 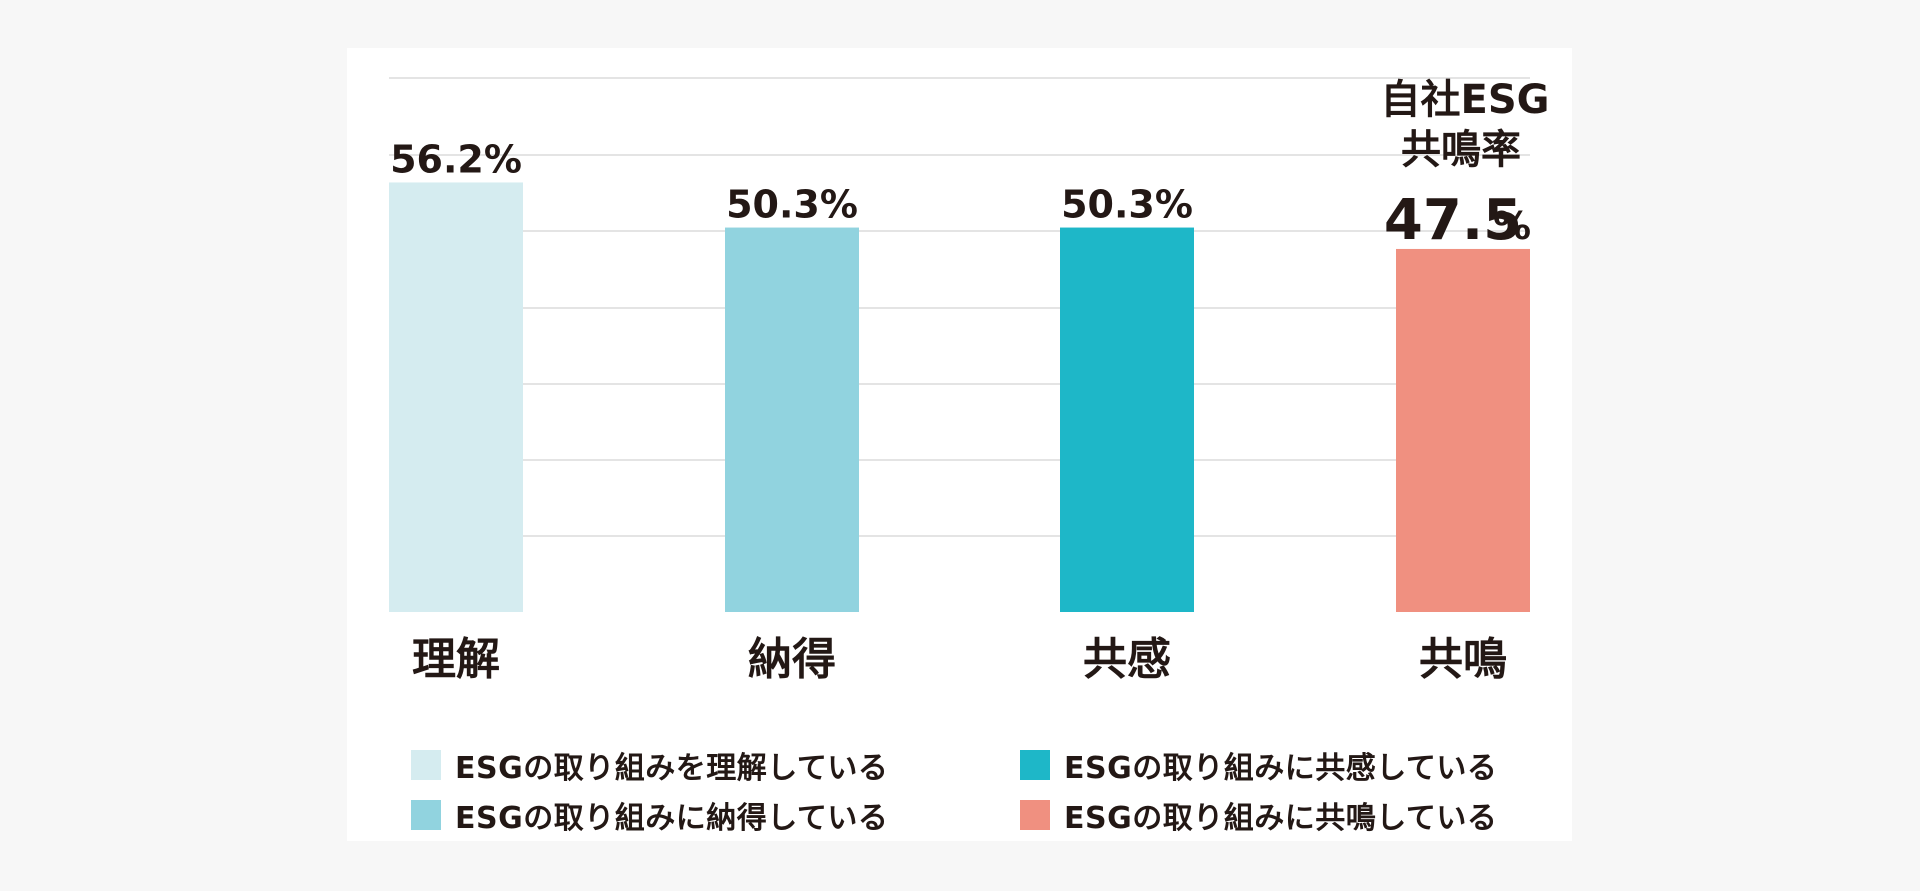 I want to click on category-label-4: 共鳴, so click(x=1463, y=659).